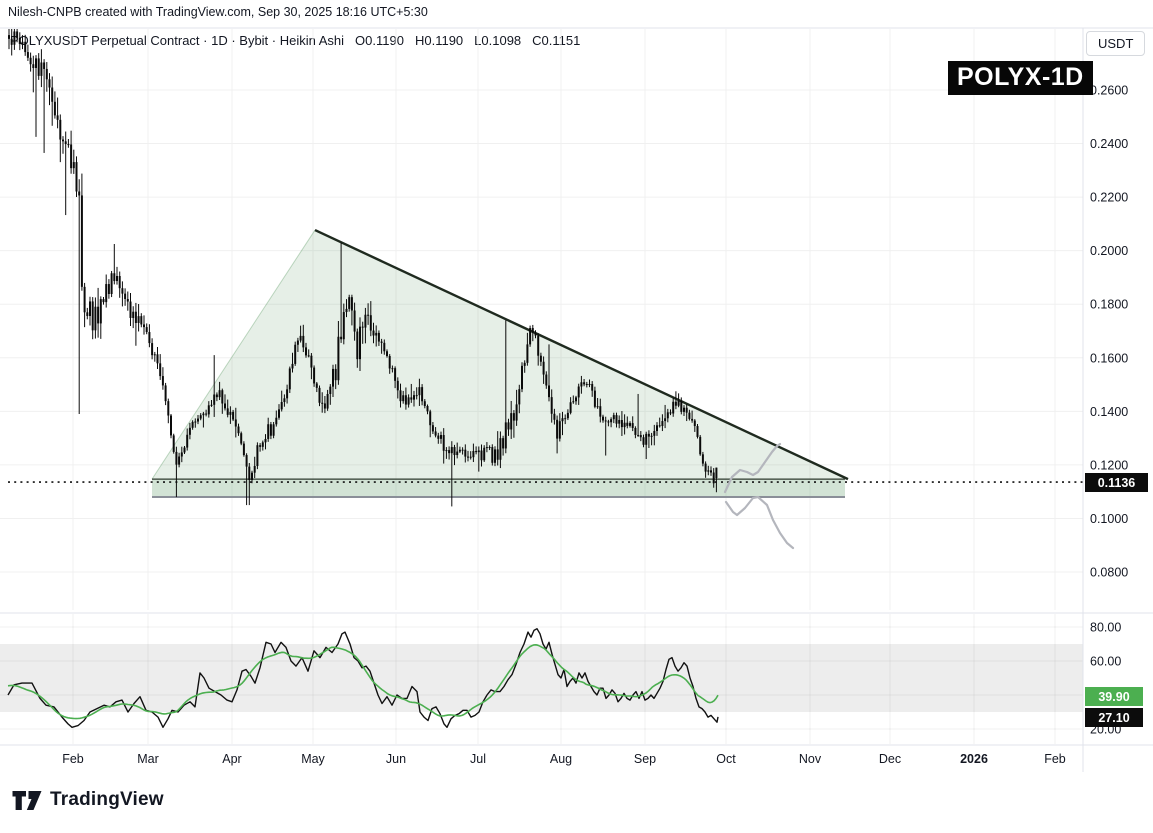 The height and width of the screenshot is (833, 1153). What do you see at coordinates (478, 759) in the screenshot?
I see `time-tick-label: Jul` at bounding box center [478, 759].